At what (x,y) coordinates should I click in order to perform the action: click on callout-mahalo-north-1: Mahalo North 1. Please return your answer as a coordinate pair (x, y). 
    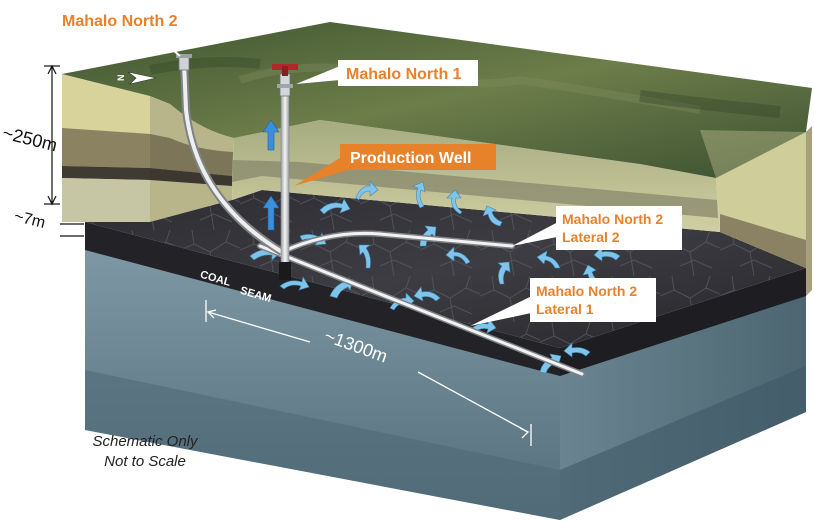
    Looking at the image, I should click on (387, 73).